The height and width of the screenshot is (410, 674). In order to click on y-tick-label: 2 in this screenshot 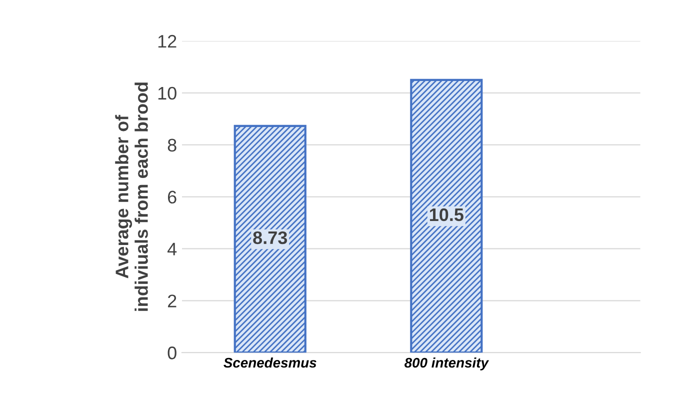, I will do `click(172, 301)`.